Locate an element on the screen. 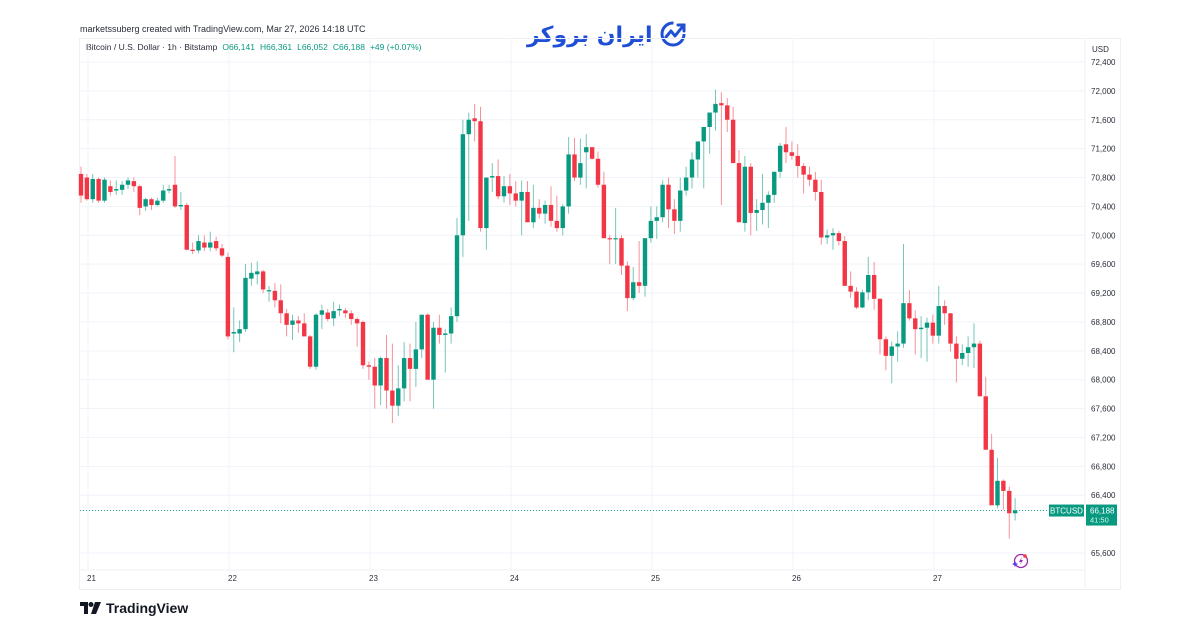 Image resolution: width=1200 pixels, height=628 pixels. currency-label: USD is located at coordinates (1100, 49).